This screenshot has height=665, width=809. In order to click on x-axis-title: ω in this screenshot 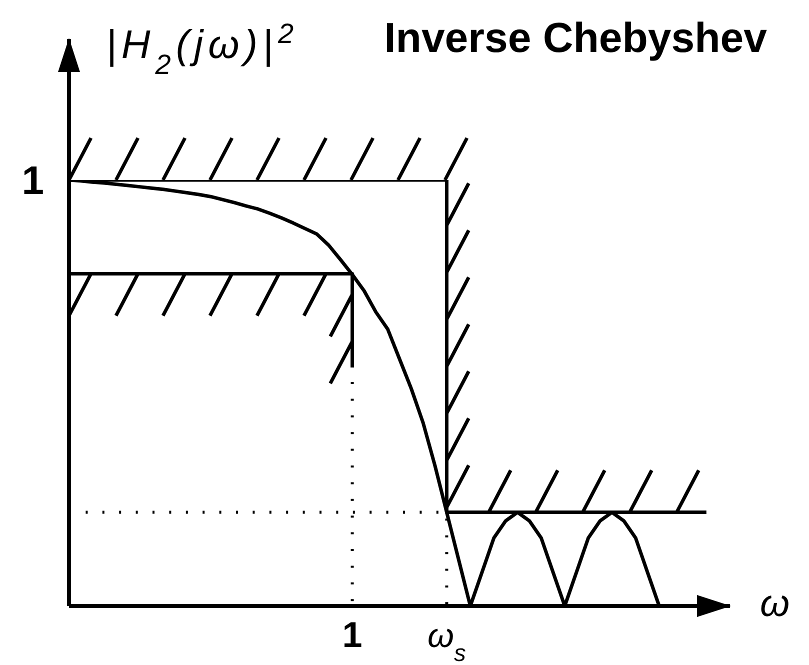, I will do `click(775, 604)`.